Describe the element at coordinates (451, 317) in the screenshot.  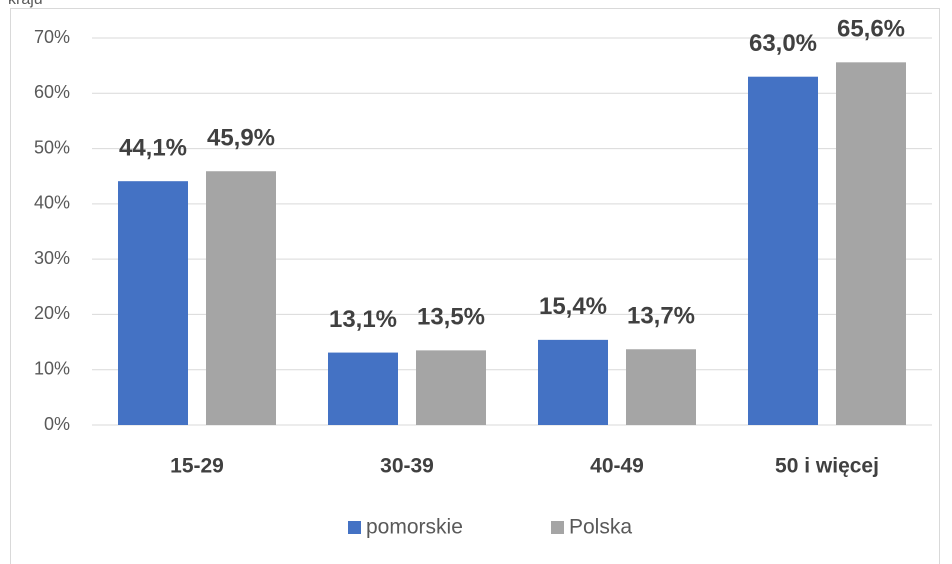
I see `value-label: 13,5%` at that location.